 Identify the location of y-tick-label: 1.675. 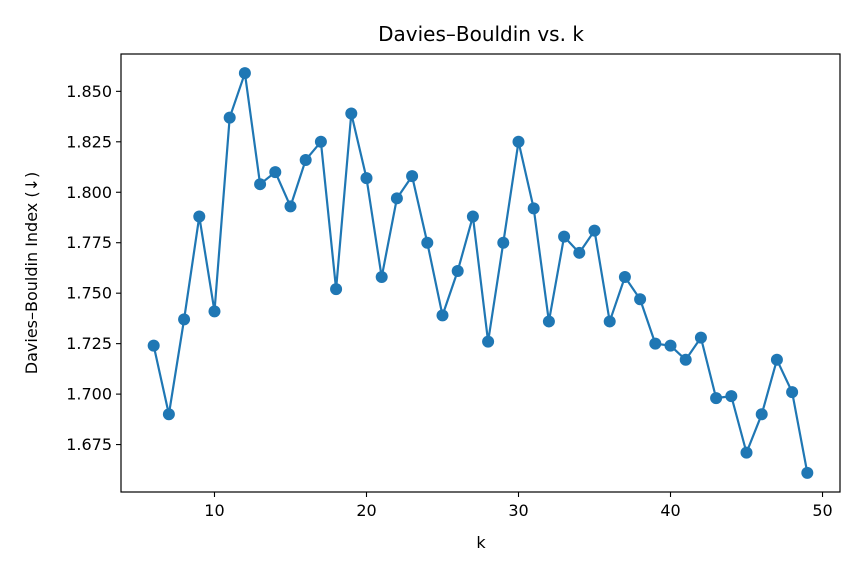
(89, 444).